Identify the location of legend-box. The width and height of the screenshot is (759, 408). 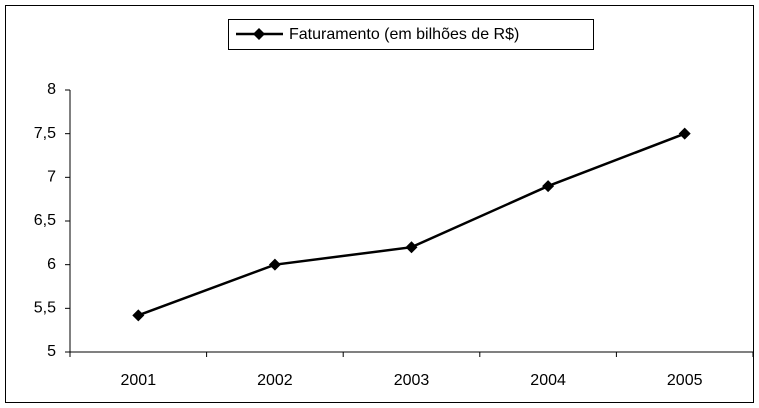
(411, 34).